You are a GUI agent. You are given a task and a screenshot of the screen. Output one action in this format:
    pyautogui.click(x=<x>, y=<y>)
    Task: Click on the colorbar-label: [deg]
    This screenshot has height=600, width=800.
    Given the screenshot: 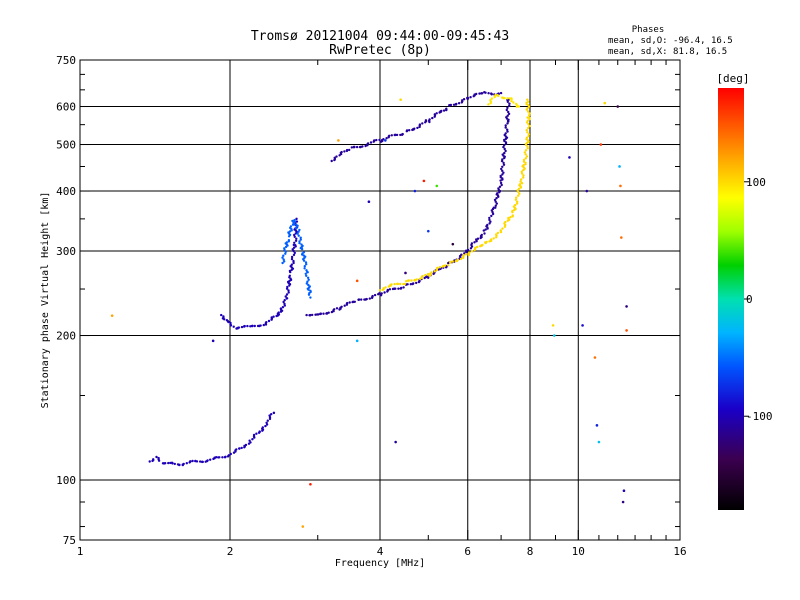 What is the action you would take?
    pyautogui.click(x=732, y=78)
    